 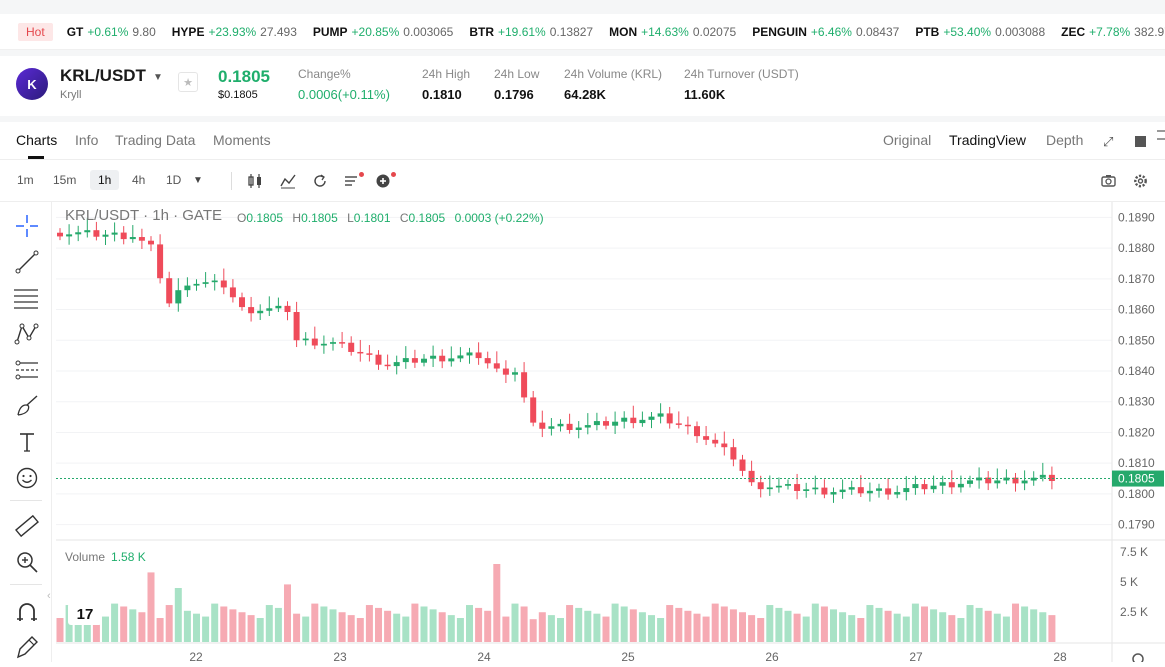 I want to click on camera-icon, so click(x=1108, y=181).